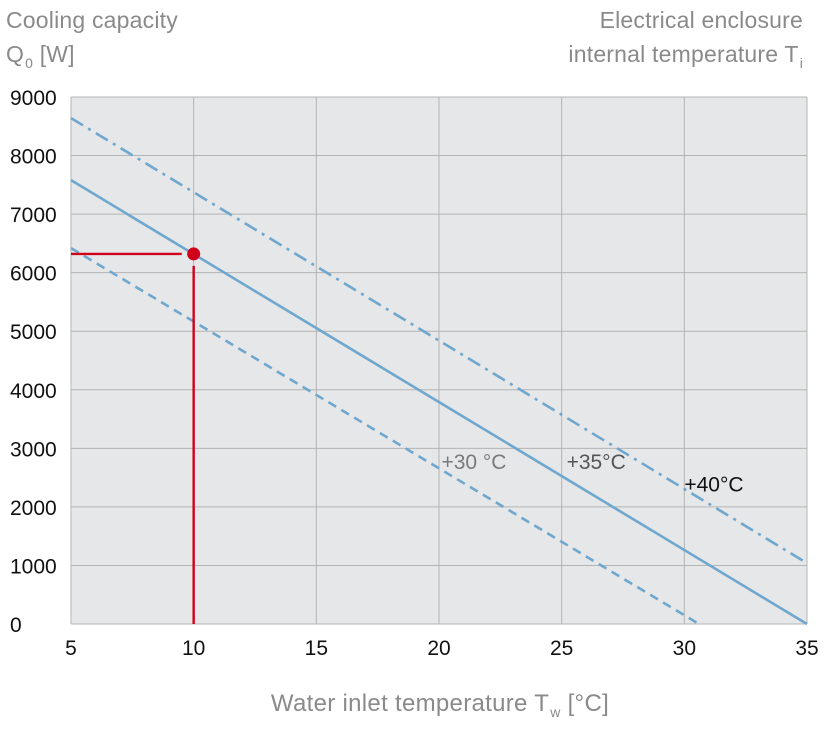 The height and width of the screenshot is (734, 829). What do you see at coordinates (684, 648) in the screenshot?
I see `x-tick-label-30: 30` at bounding box center [684, 648].